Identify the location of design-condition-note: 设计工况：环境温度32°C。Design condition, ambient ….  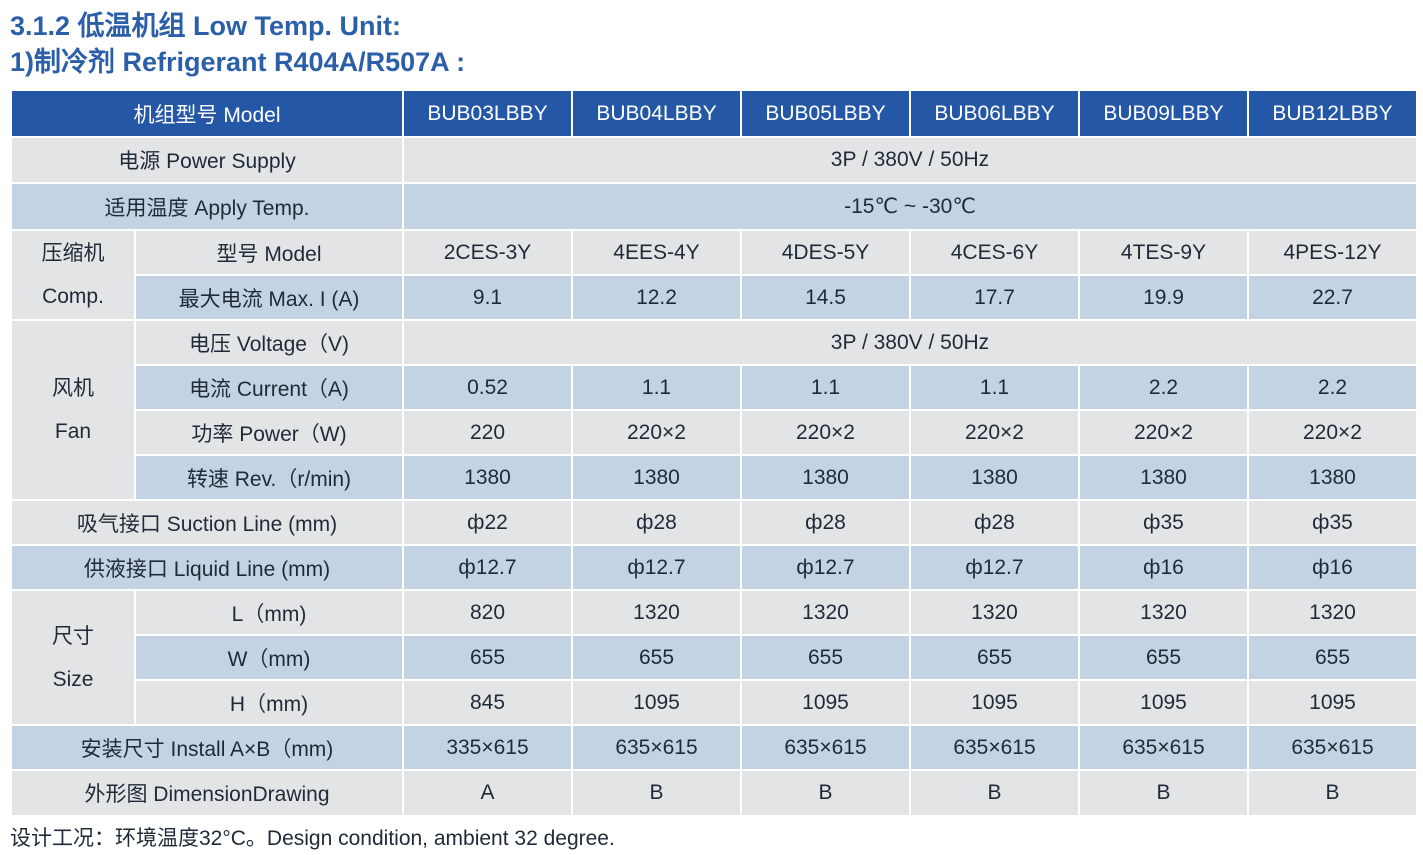
(312, 838).